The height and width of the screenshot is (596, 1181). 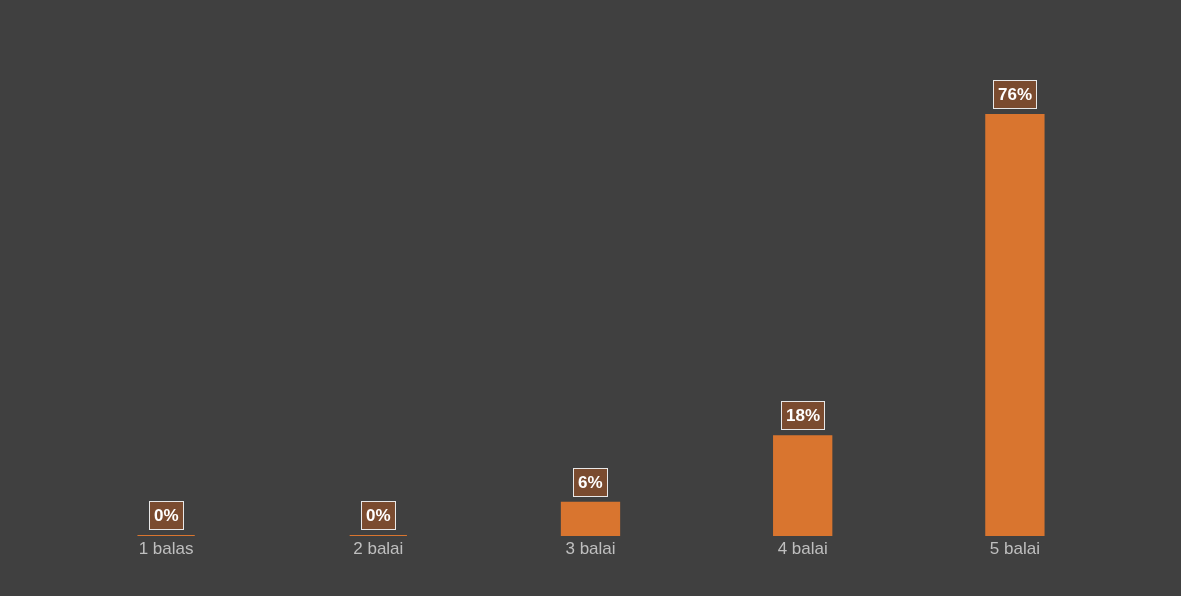 What do you see at coordinates (1015, 94) in the screenshot?
I see `data-label: 76%` at bounding box center [1015, 94].